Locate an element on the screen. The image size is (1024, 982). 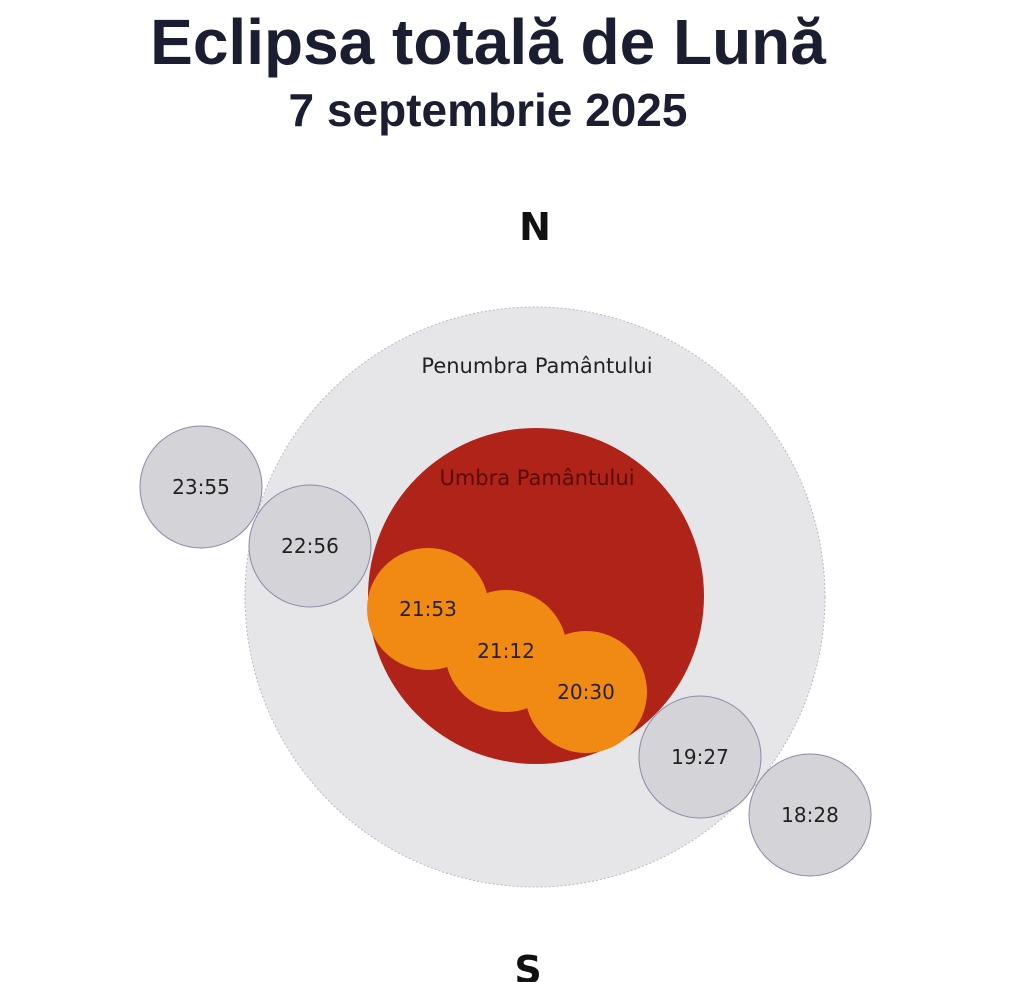
diagram-subtitle: 7 septembrie 2025 is located at coordinates (488, 110).